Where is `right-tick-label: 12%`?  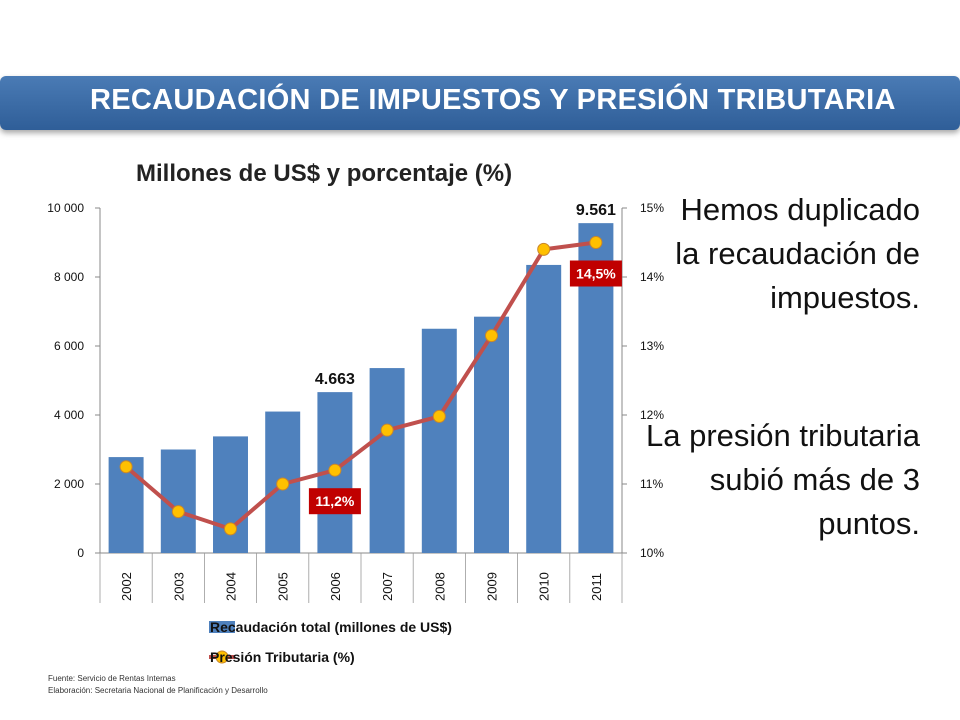 right-tick-label: 12% is located at coordinates (652, 415).